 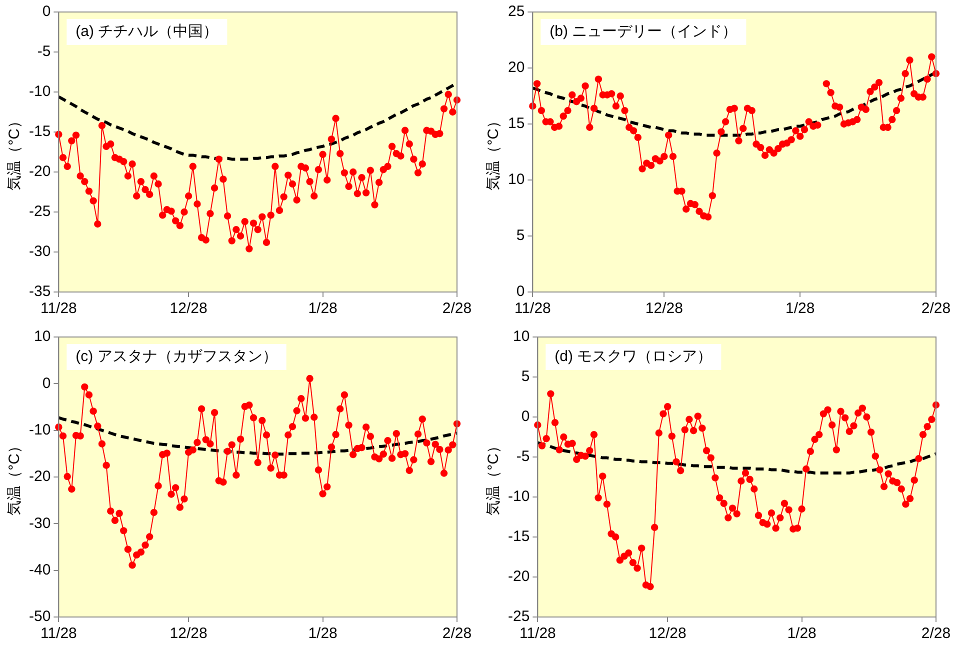 What do you see at coordinates (633, 357) in the screenshot?
I see `text: (d) モスクワ（ロシア）` at bounding box center [633, 357].